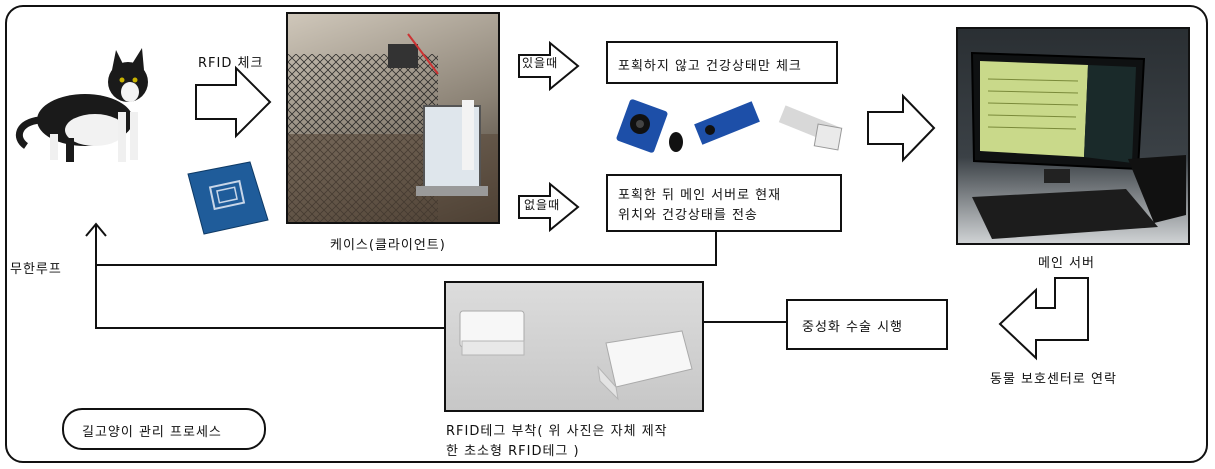  I want to click on tag-to-loop-line, so click(269, 297).